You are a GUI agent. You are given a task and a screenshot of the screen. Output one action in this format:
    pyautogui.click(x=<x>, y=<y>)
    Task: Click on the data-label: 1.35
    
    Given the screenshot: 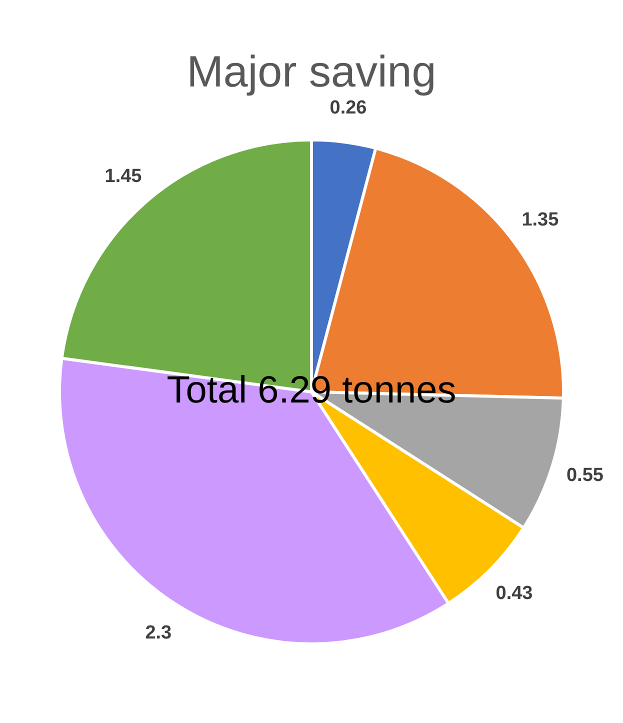 What is the action you would take?
    pyautogui.click(x=541, y=219)
    